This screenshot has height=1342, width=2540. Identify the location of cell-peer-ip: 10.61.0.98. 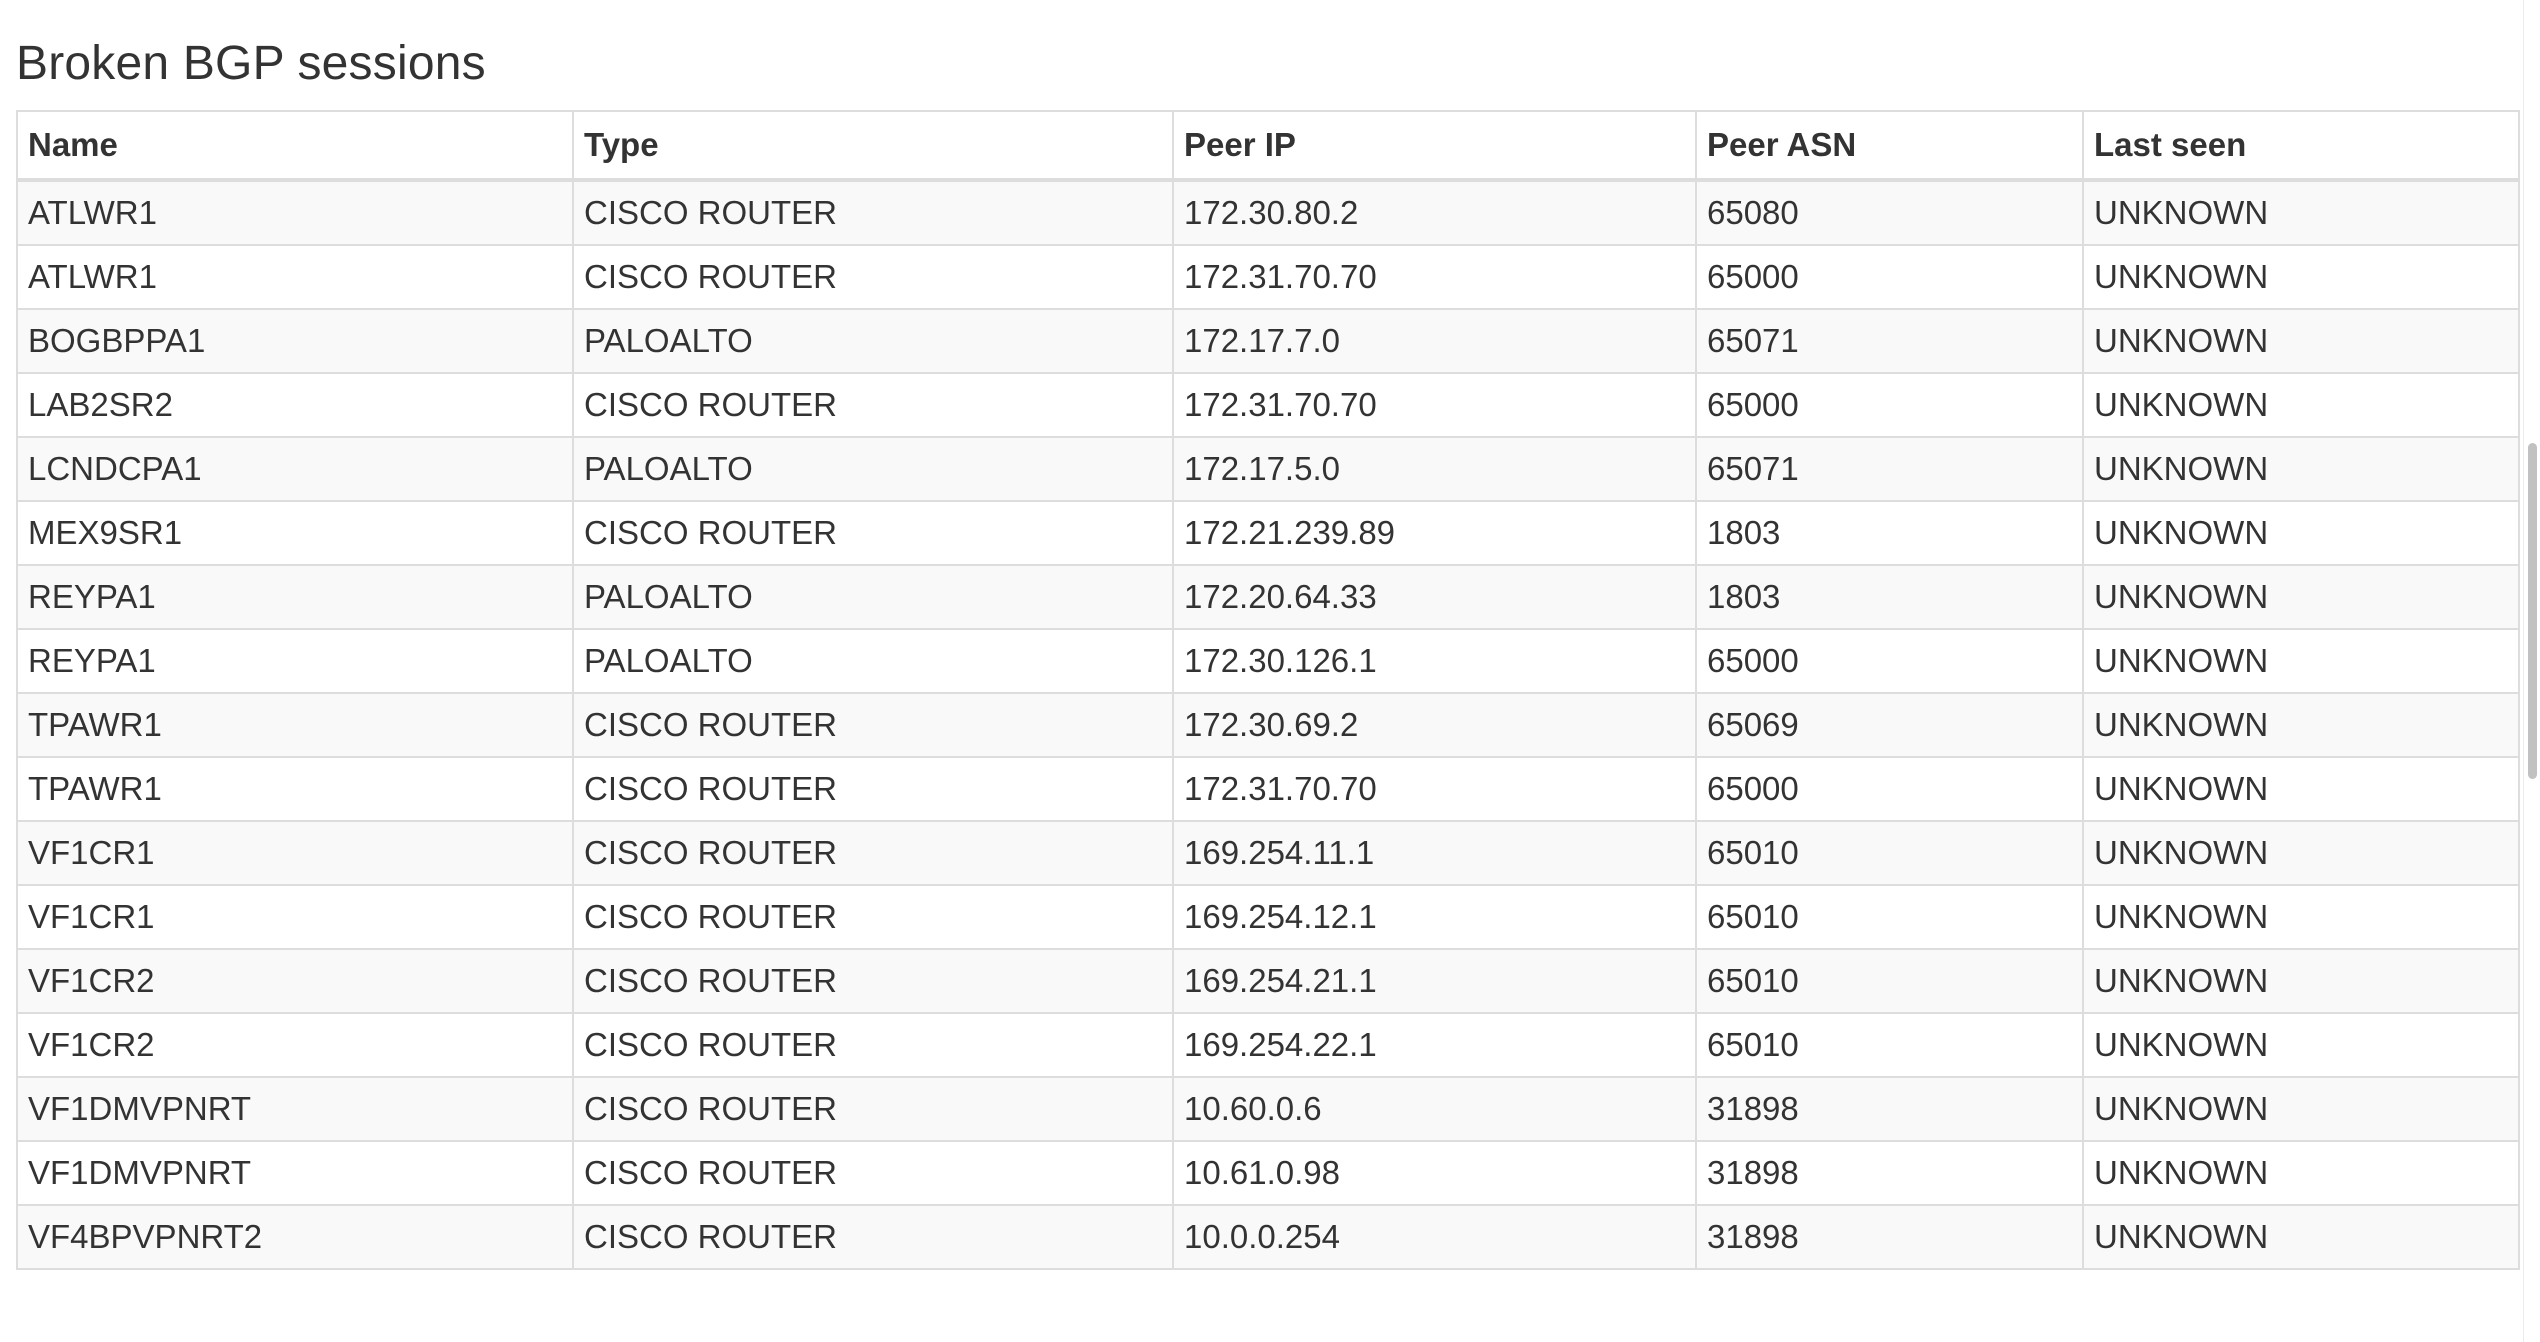
(1434, 1173).